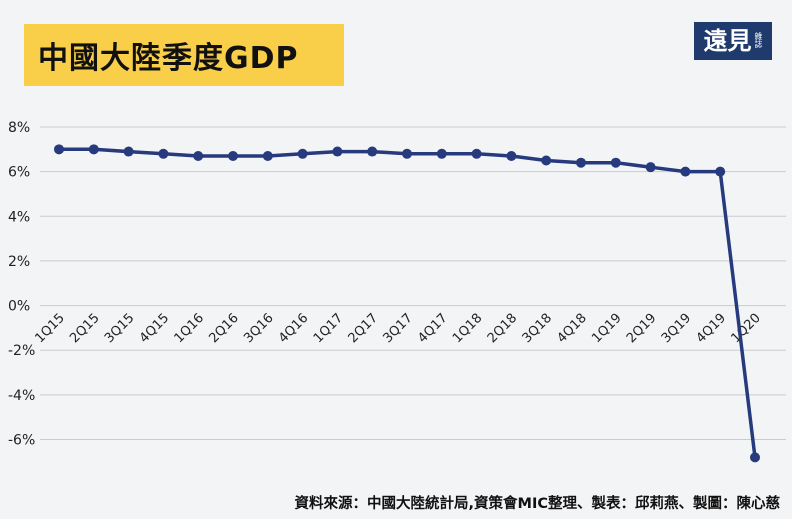 This screenshot has height=519, width=792. Describe the element at coordinates (21, 441) in the screenshot. I see `y-tick-label: -6%` at that location.